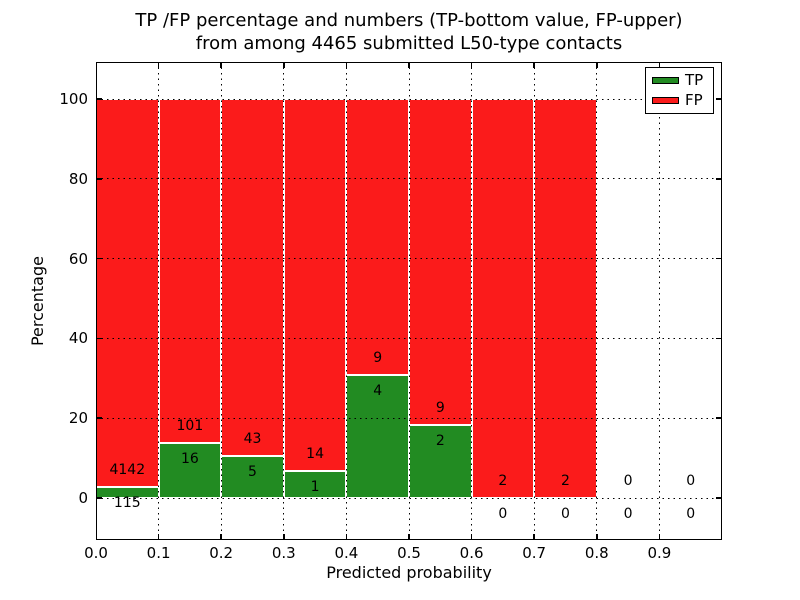 This screenshot has width=800, height=600. I want to click on x-tick-label: 0.6, so click(471, 553).